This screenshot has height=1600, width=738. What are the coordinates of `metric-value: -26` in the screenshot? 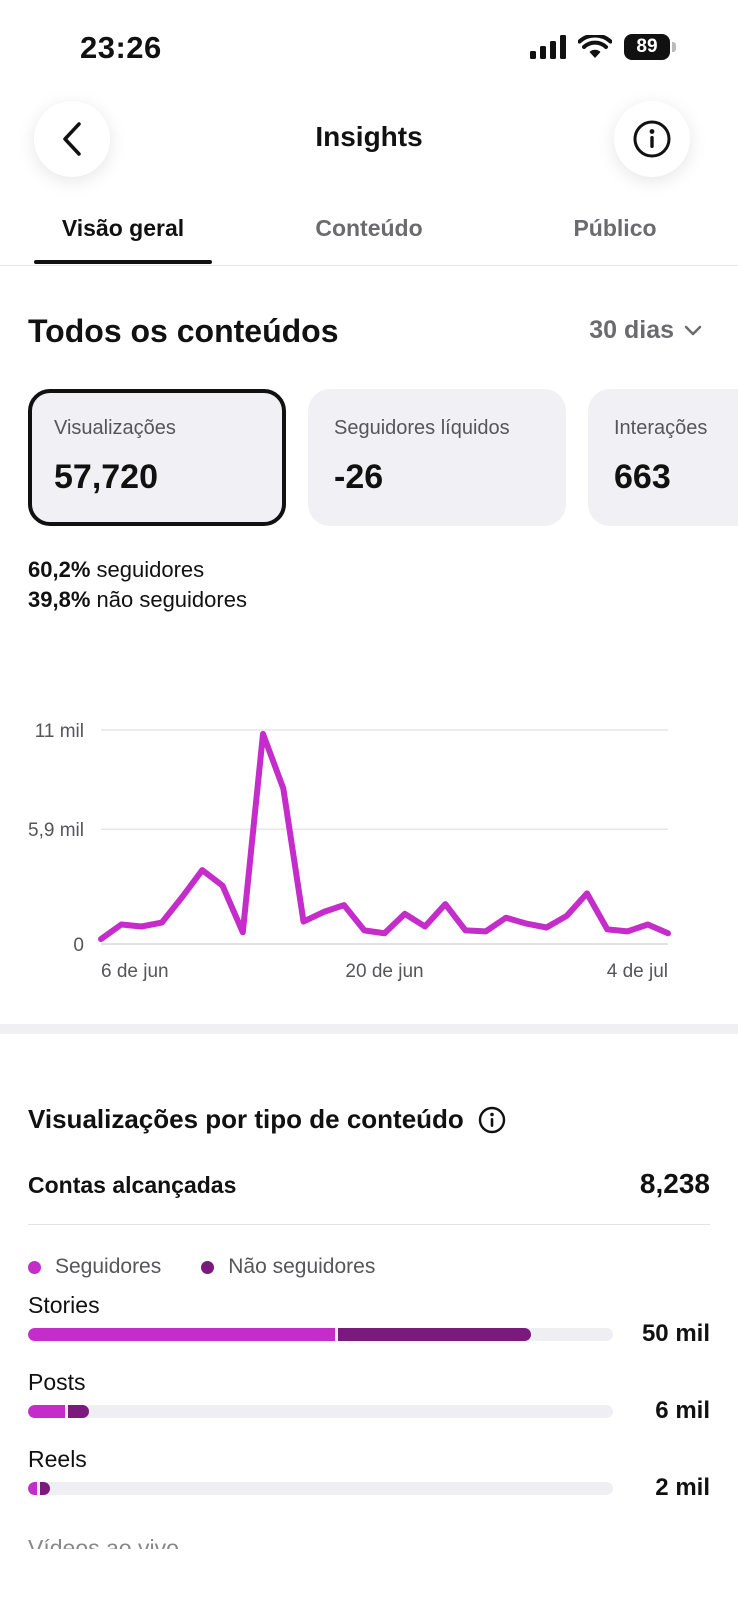 It's located at (359, 477).